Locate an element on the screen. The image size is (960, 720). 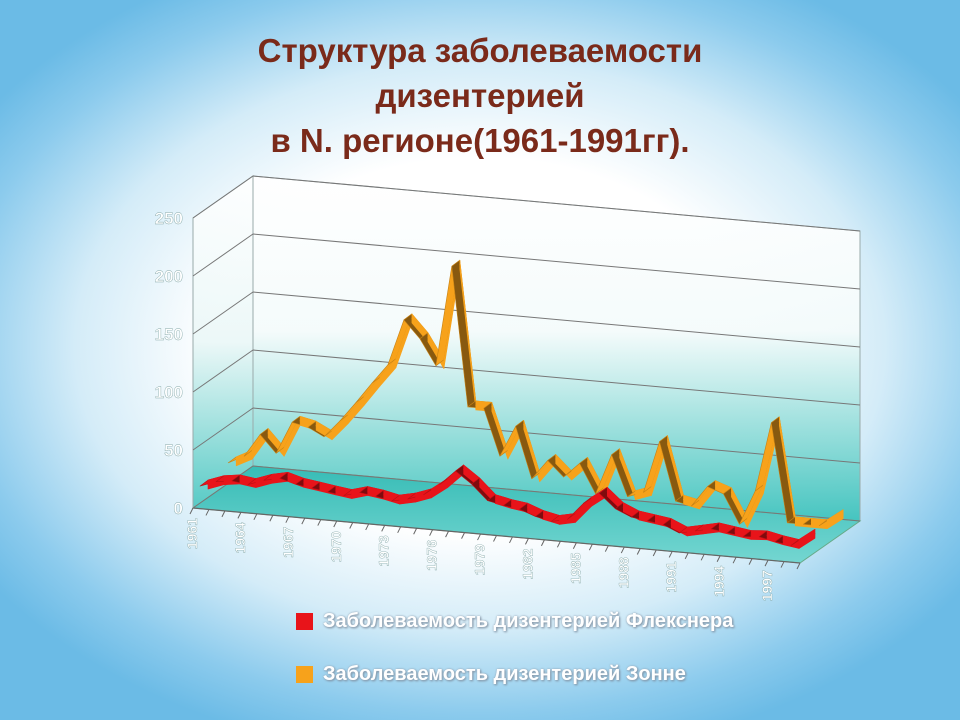
legend-label-flexner: Заболеваемость дизентерией Флекснера is located at coordinates (528, 620).